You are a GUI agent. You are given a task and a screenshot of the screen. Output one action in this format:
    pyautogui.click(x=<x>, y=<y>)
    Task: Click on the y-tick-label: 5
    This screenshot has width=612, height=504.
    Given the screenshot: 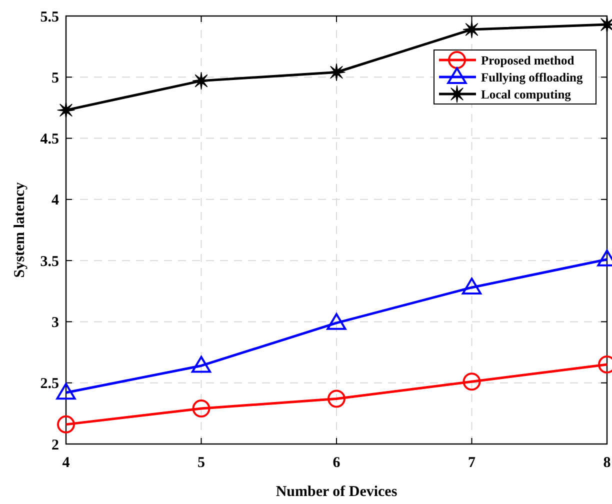 What is the action you would take?
    pyautogui.click(x=55, y=78)
    